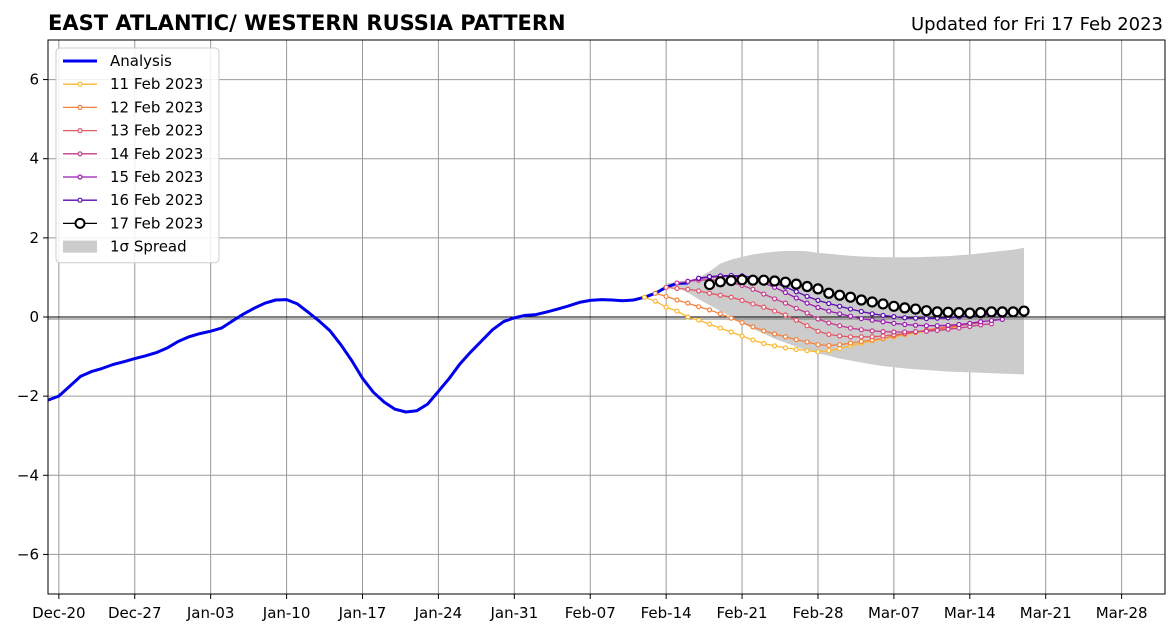 The image size is (1176, 633). I want to click on y-tick-label: 6, so click(34, 80).